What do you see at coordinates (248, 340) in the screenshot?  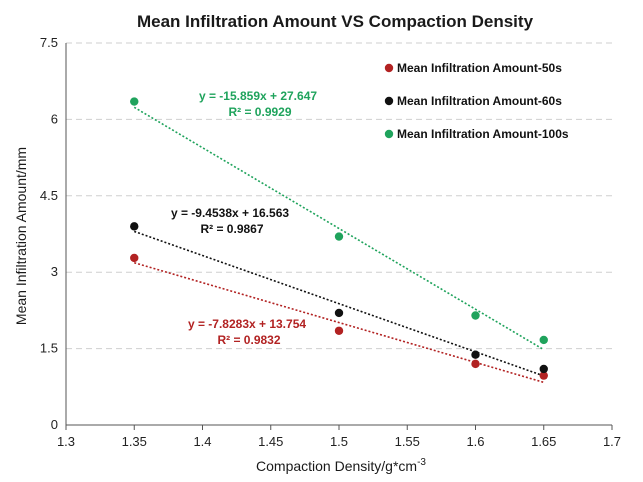 I see `trend-r2-series-1: R² = 0.9832` at bounding box center [248, 340].